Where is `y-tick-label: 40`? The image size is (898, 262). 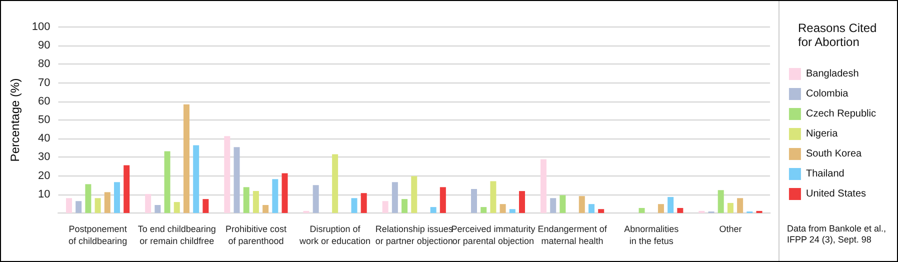
y-tick-label: 40 is located at coordinates (44, 138).